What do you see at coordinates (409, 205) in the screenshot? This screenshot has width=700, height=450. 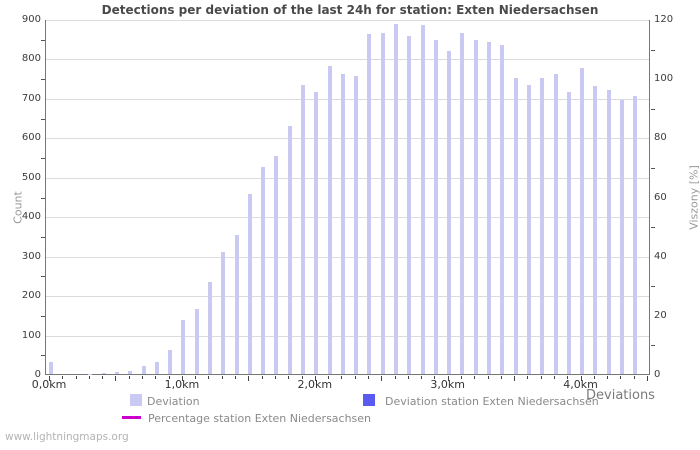 I see `bar-deviation-2.7km` at bounding box center [409, 205].